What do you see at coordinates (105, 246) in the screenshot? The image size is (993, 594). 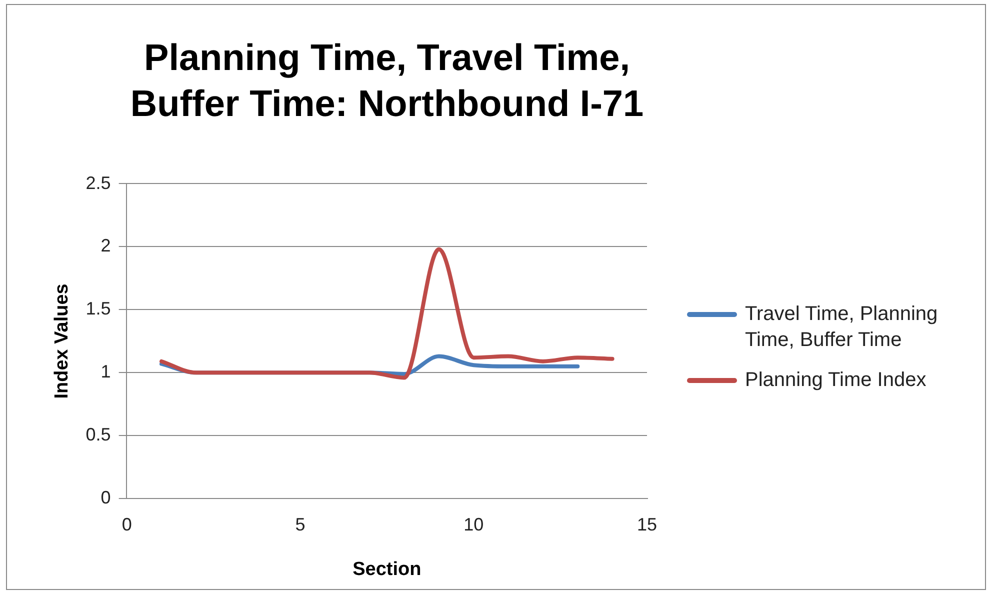 I see `y-tick-label: 2` at bounding box center [105, 246].